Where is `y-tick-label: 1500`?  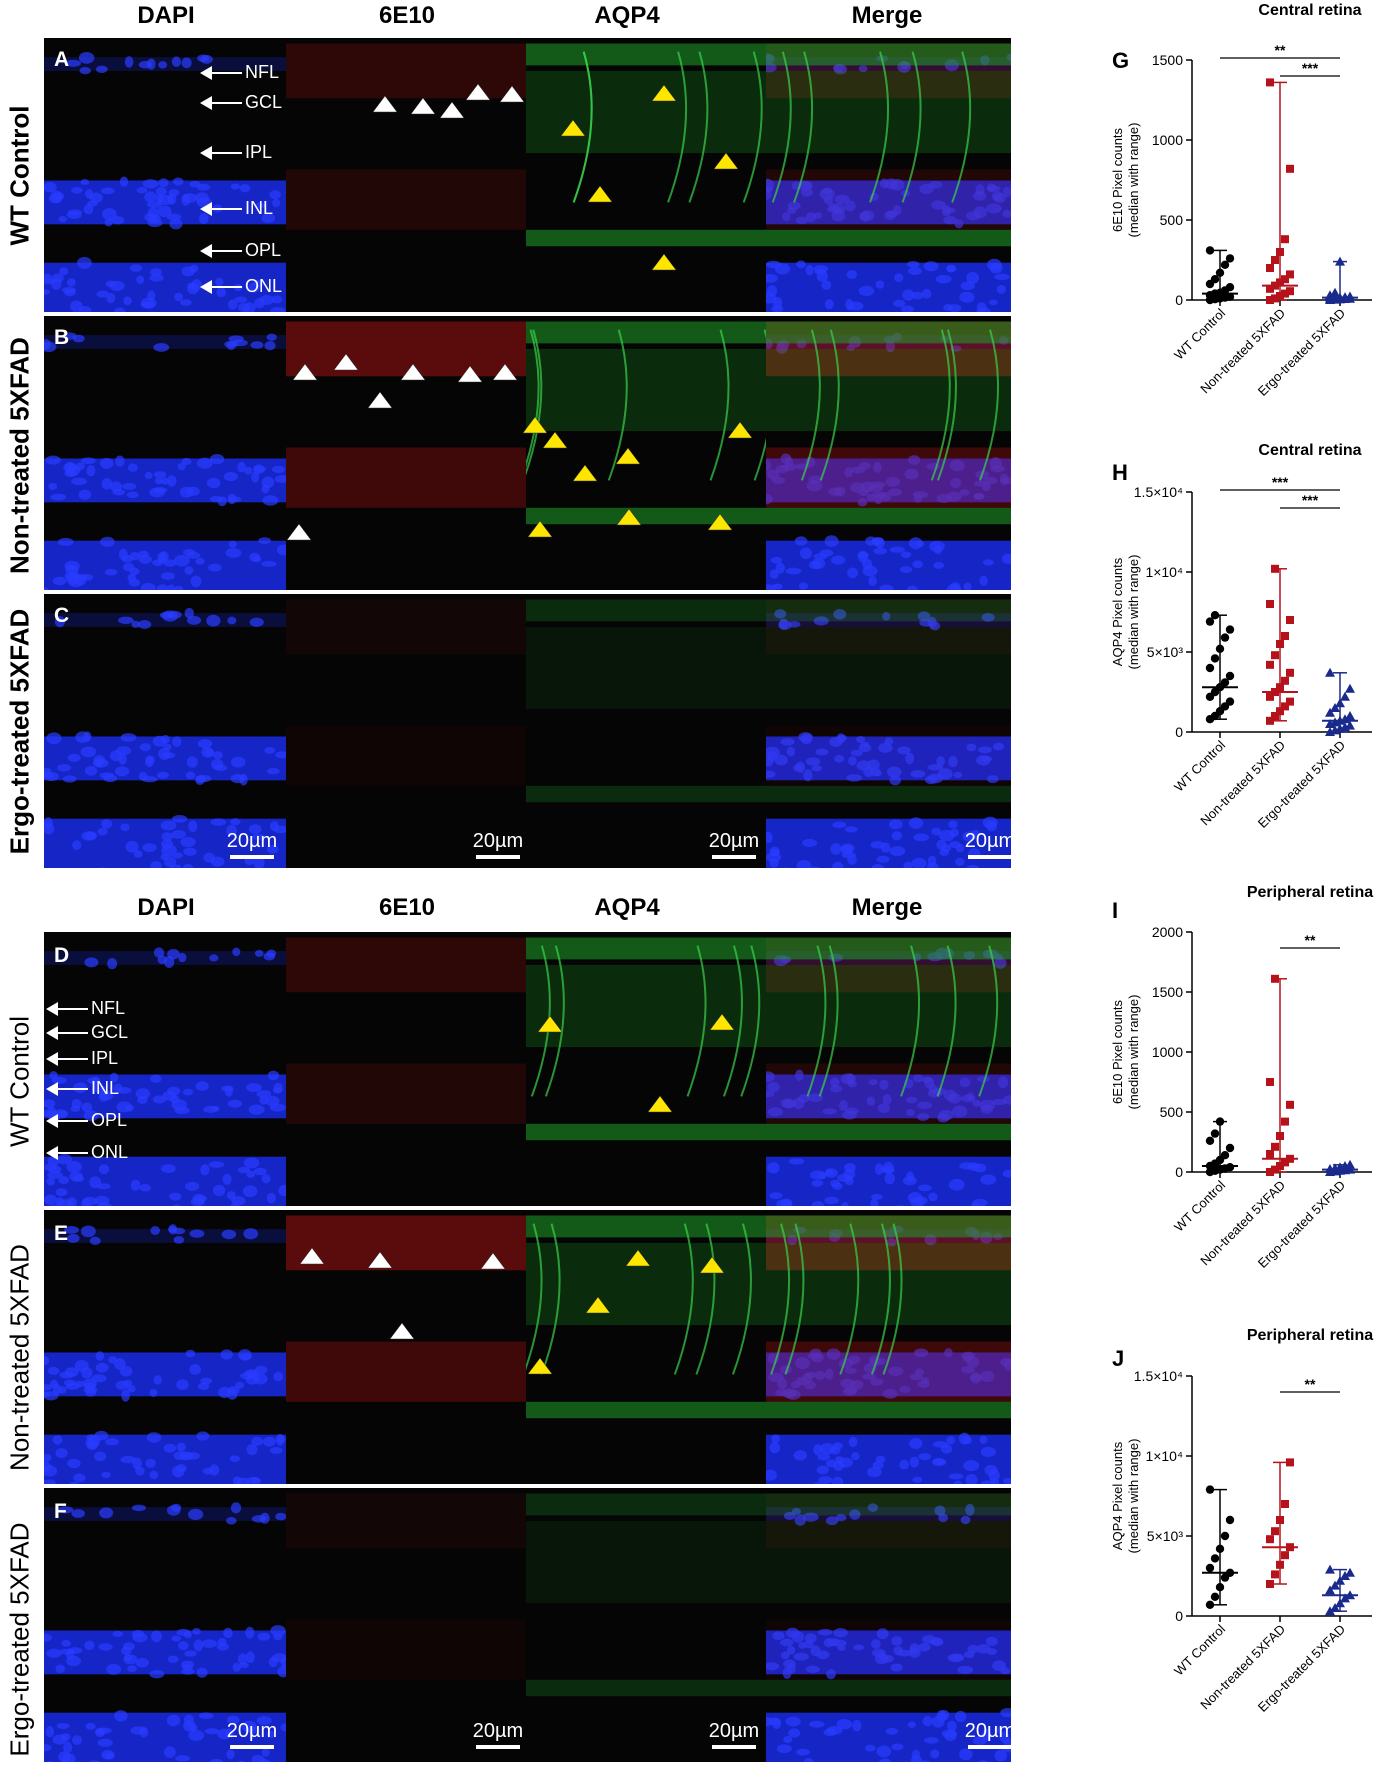
y-tick-label: 1500 is located at coordinates (1167, 60).